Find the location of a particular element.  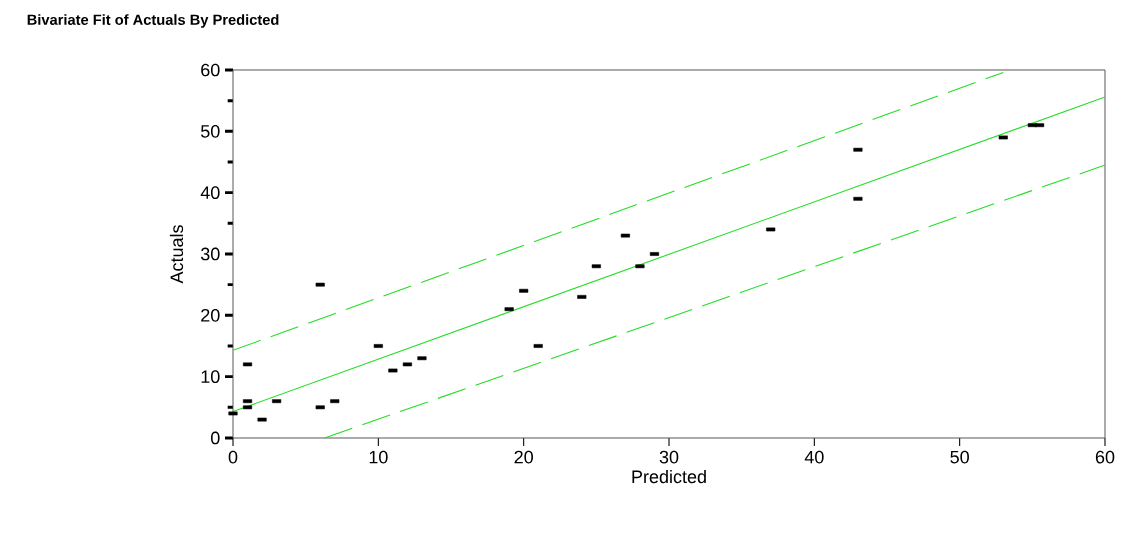

x-tick-label: 0 is located at coordinates (233, 457).